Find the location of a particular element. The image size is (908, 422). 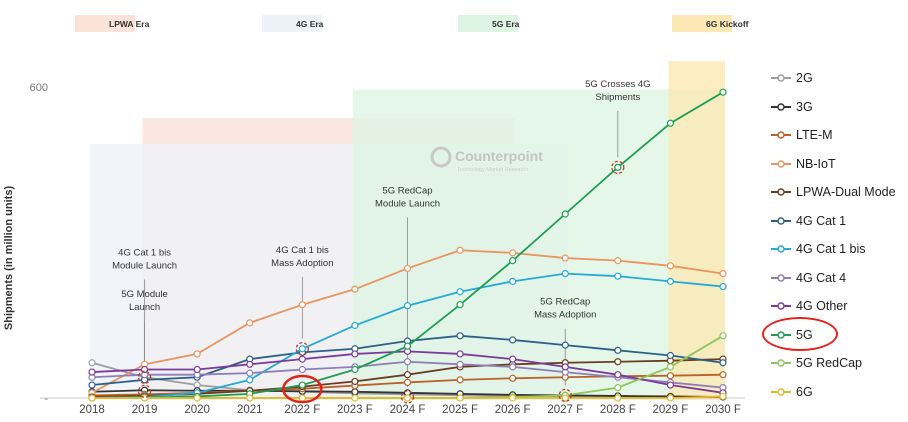

legend-item: 5G RedCap is located at coordinates (837, 363).